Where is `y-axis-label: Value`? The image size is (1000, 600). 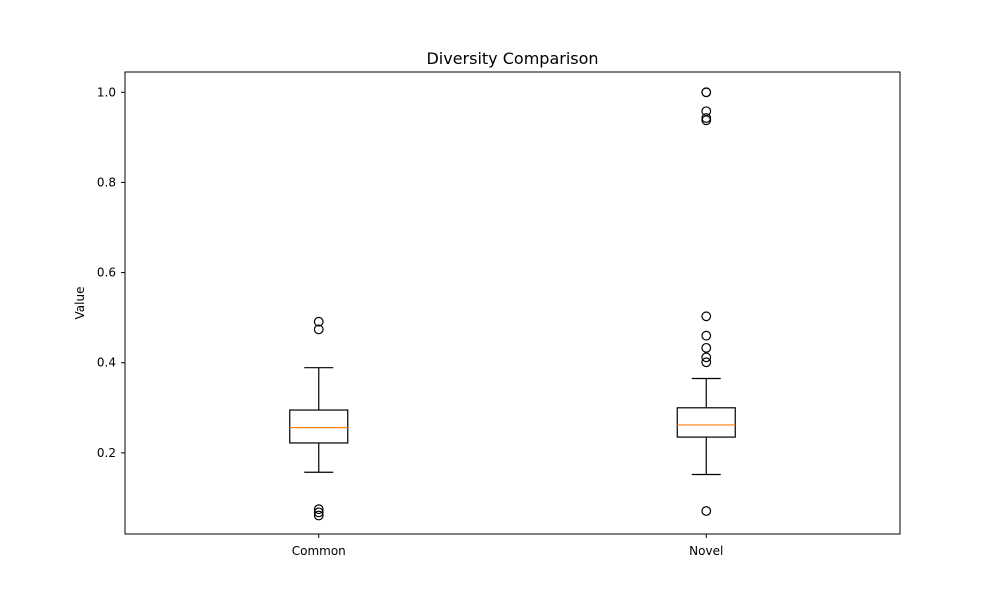 y-axis-label: Value is located at coordinates (80, 303).